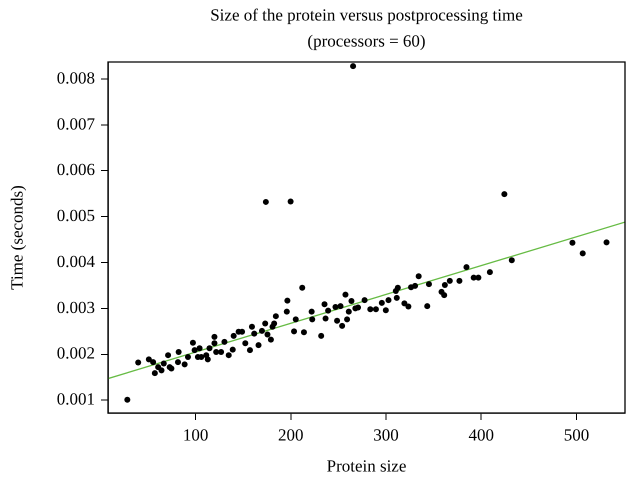  Describe the element at coordinates (76, 124) in the screenshot. I see `y-tick-label: 0.007` at that location.